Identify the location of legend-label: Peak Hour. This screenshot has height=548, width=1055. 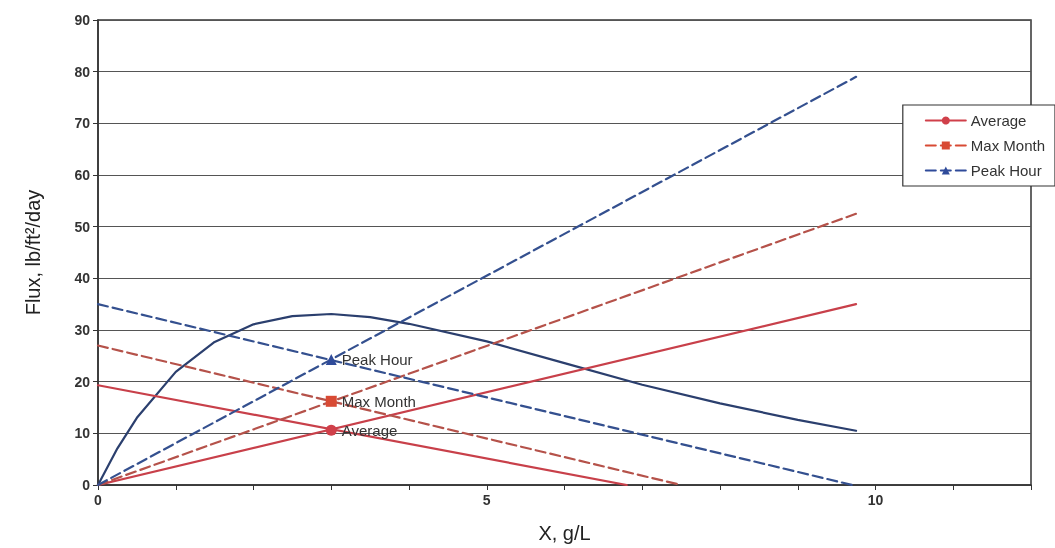
(1006, 170).